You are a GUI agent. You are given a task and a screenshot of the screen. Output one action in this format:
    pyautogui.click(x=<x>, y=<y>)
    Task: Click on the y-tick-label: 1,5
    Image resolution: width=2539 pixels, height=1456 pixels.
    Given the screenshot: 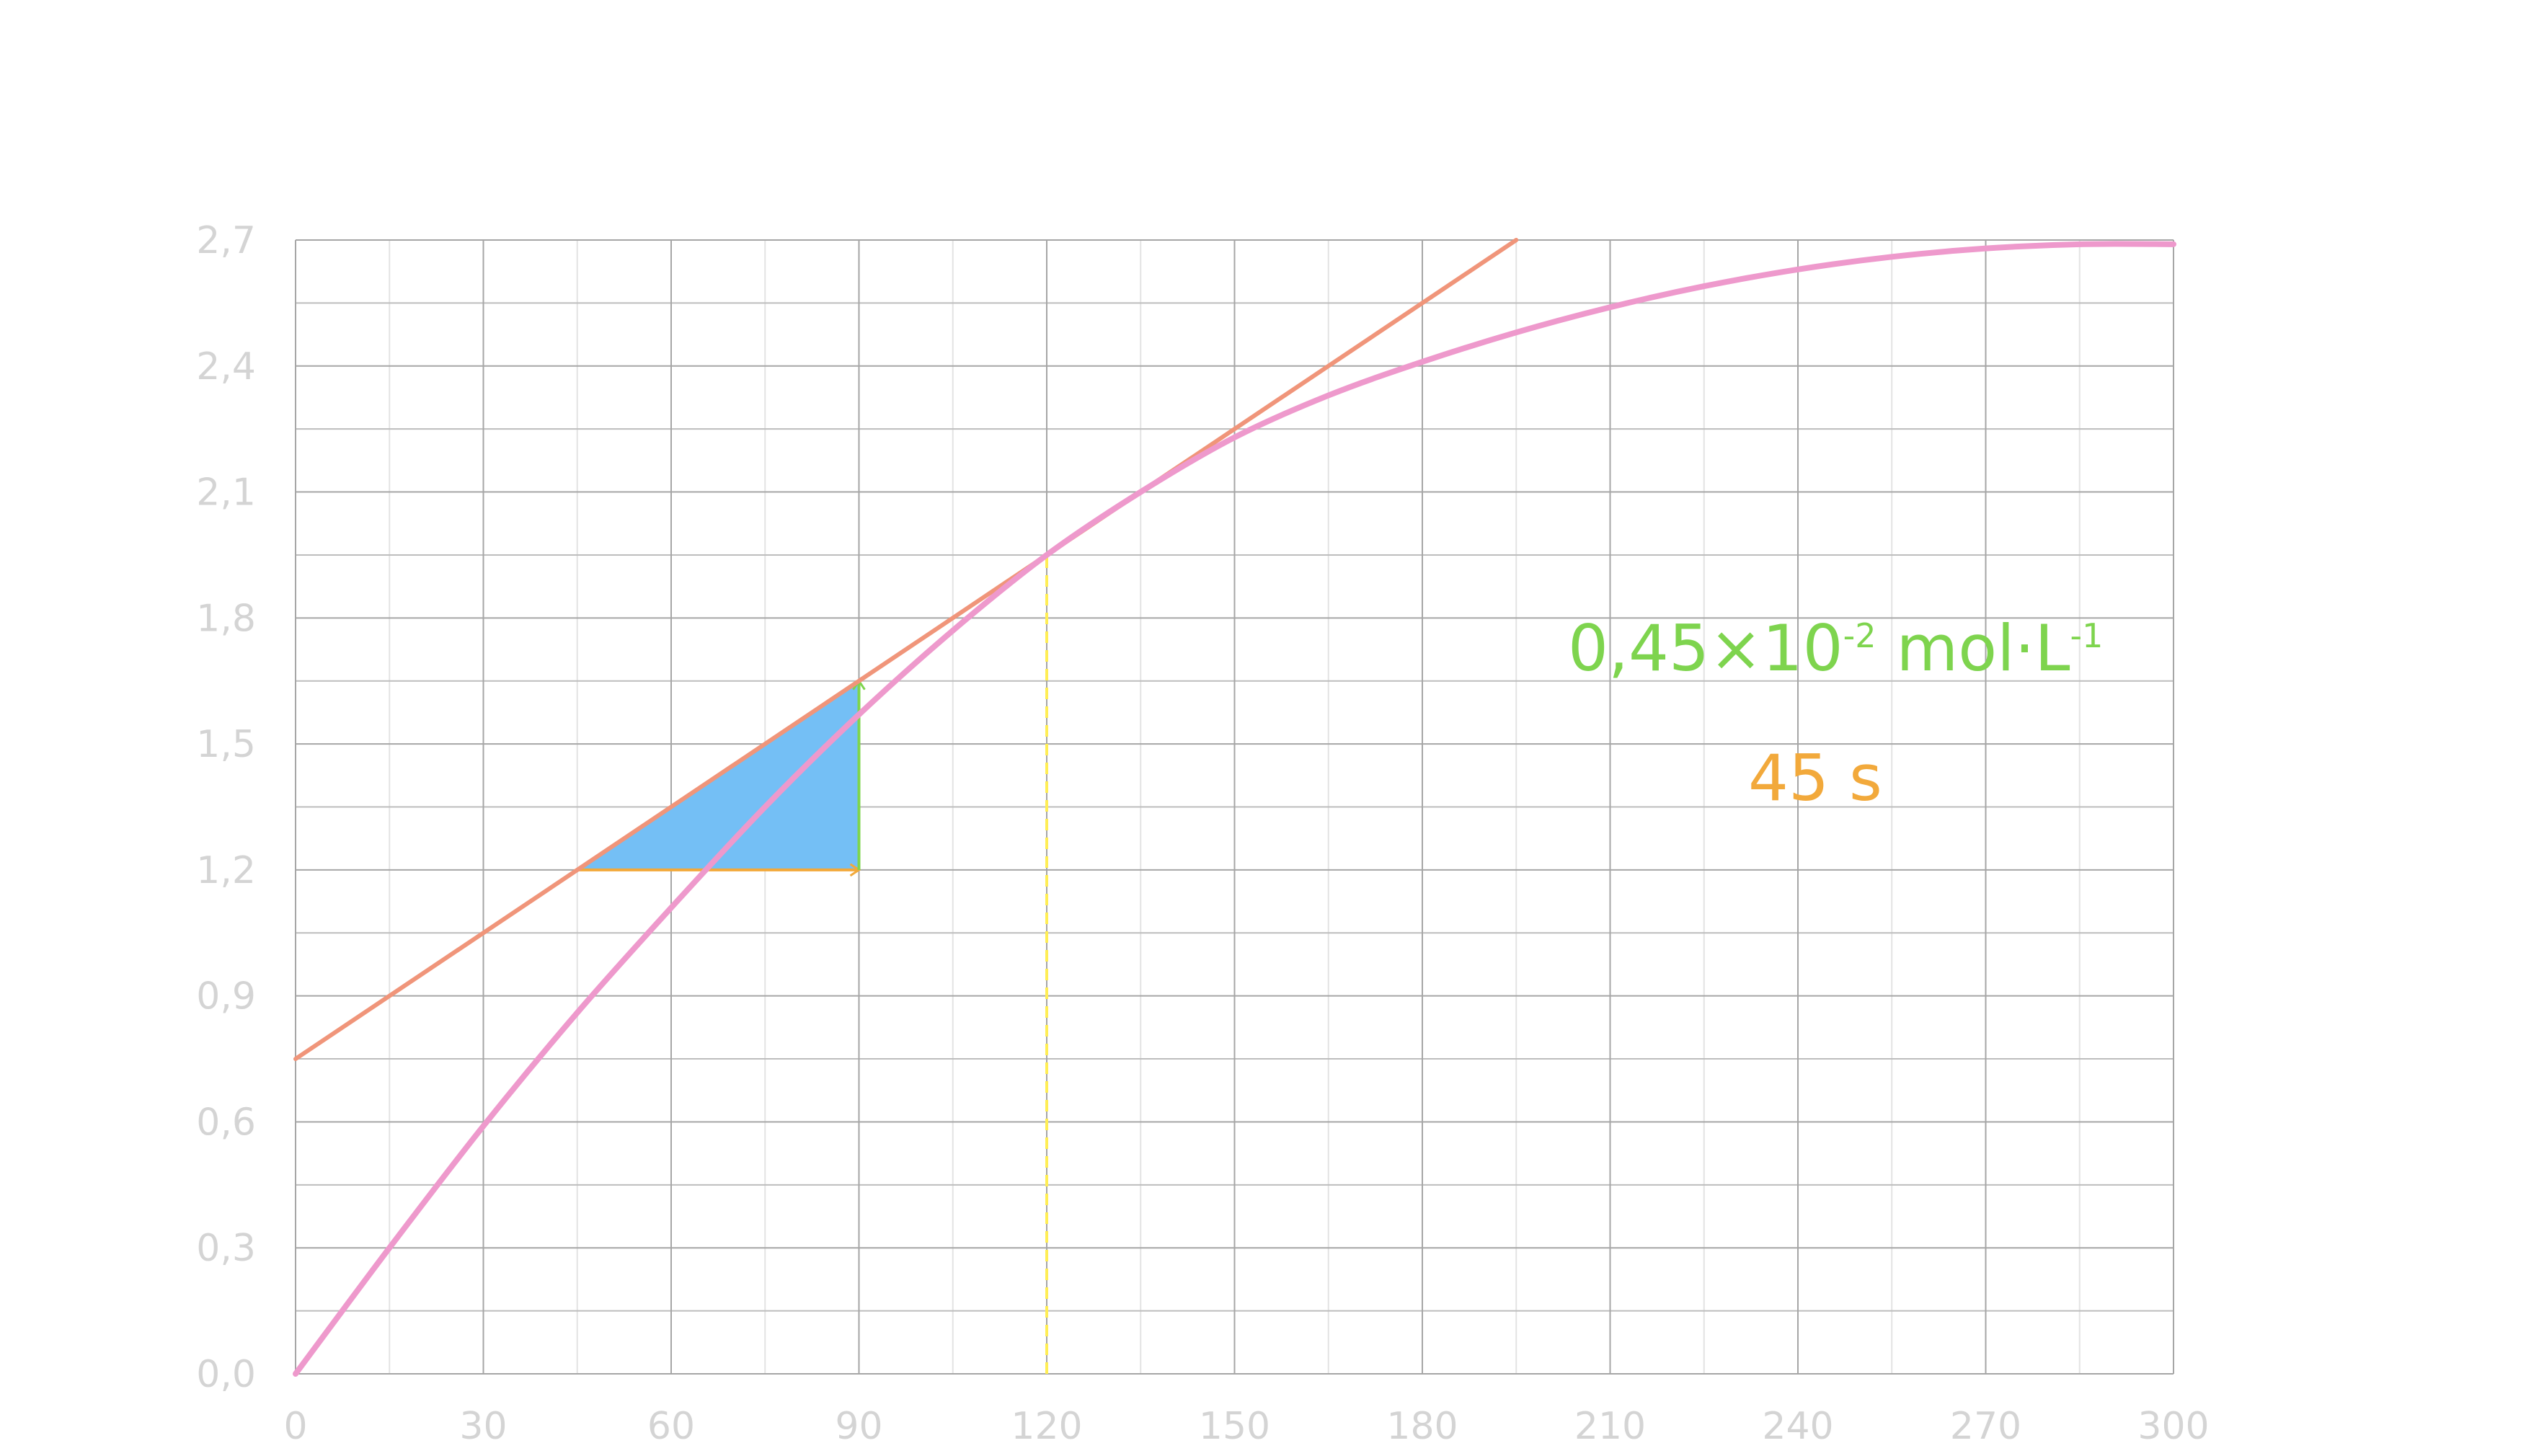 What is the action you would take?
    pyautogui.click(x=226, y=744)
    